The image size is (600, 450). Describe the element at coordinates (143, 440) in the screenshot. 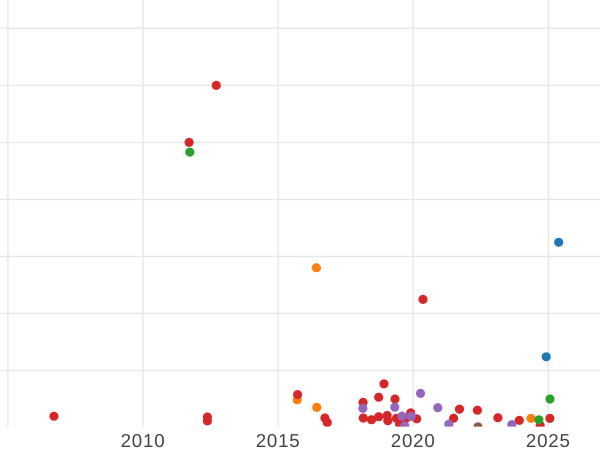

I see `svg-text: 2010` at that location.